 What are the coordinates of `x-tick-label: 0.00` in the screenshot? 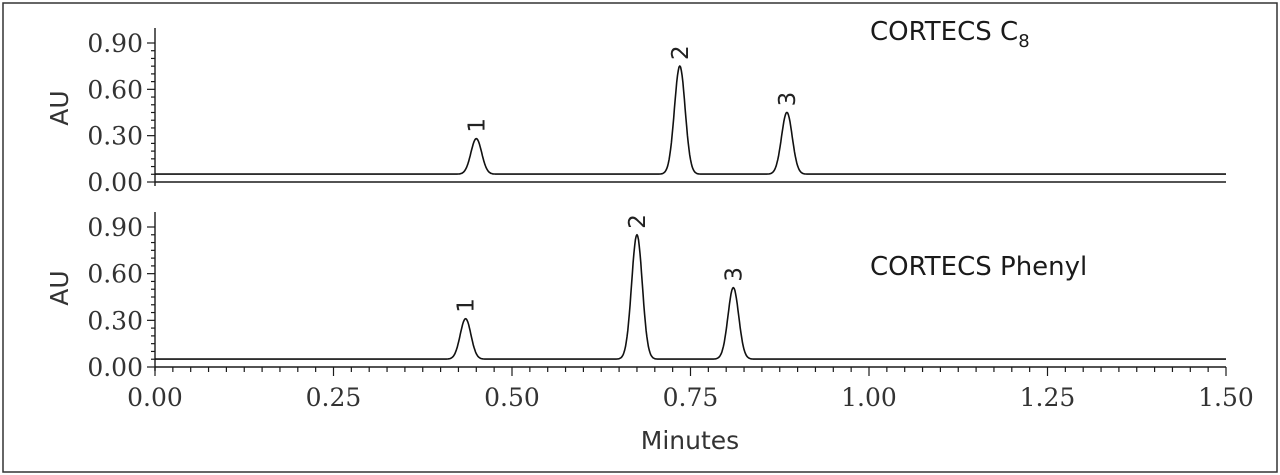 It's located at (155, 397).